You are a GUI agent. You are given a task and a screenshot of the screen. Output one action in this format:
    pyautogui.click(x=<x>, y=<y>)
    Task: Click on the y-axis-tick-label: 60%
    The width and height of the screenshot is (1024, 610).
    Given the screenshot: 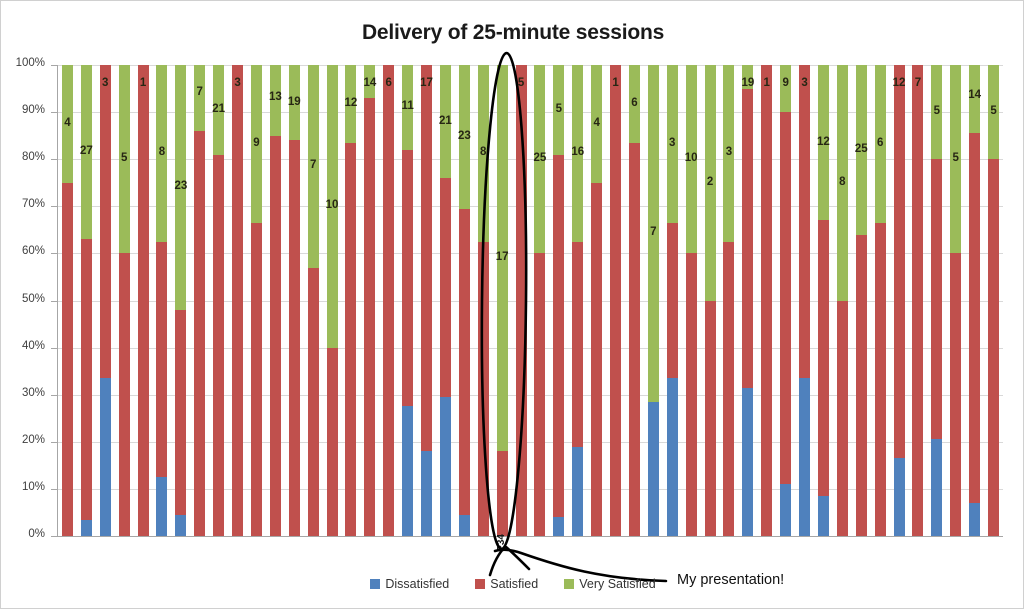 What is the action you would take?
    pyautogui.click(x=33, y=251)
    